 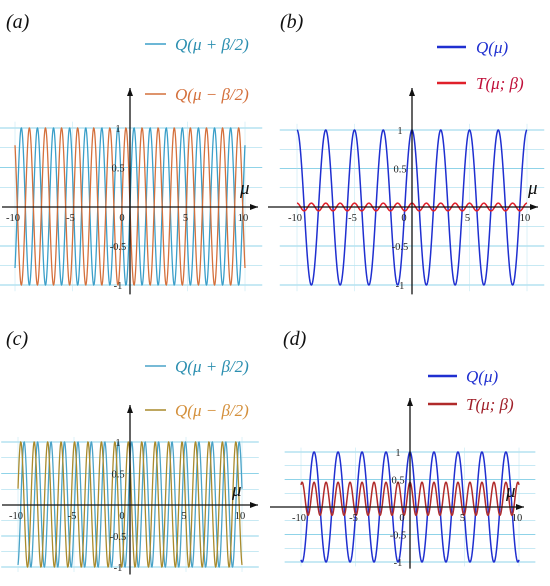 What do you see at coordinates (130, 490) in the screenshot?
I see `panel-c-axes: -10 -5 0 5 10 -1 -0.5 0.5 1` at bounding box center [130, 490].